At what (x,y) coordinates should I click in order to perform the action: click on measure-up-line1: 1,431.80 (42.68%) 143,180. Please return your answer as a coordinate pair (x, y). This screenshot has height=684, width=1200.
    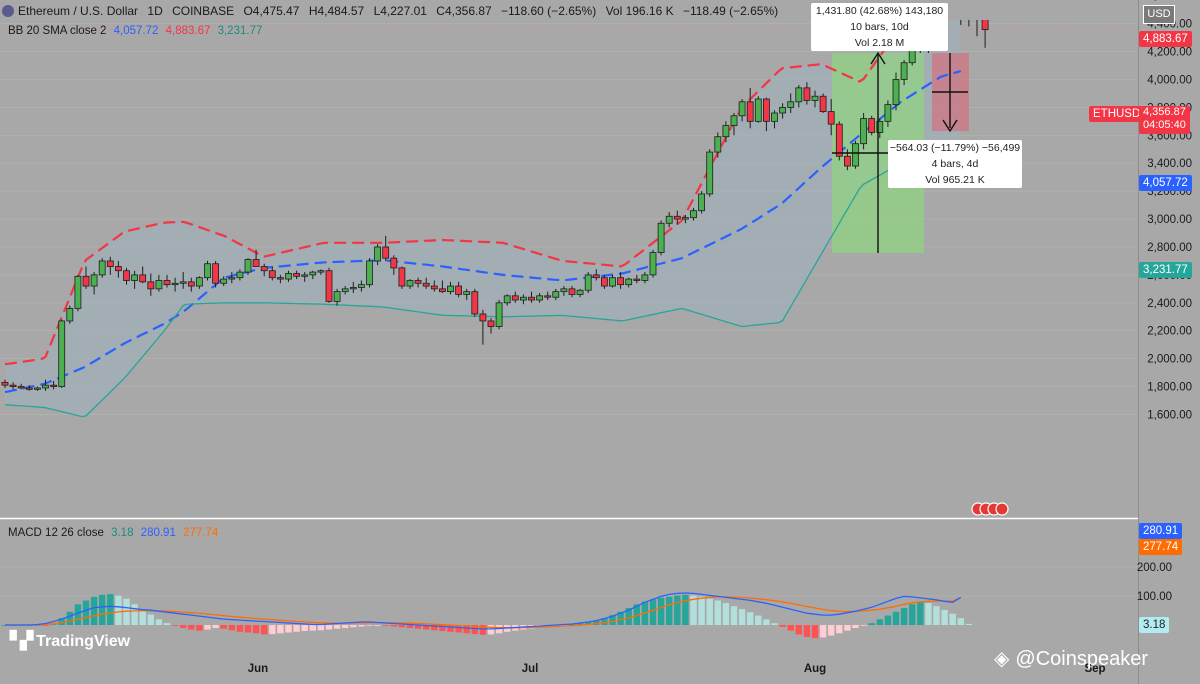
    Looking at the image, I should click on (879, 11).